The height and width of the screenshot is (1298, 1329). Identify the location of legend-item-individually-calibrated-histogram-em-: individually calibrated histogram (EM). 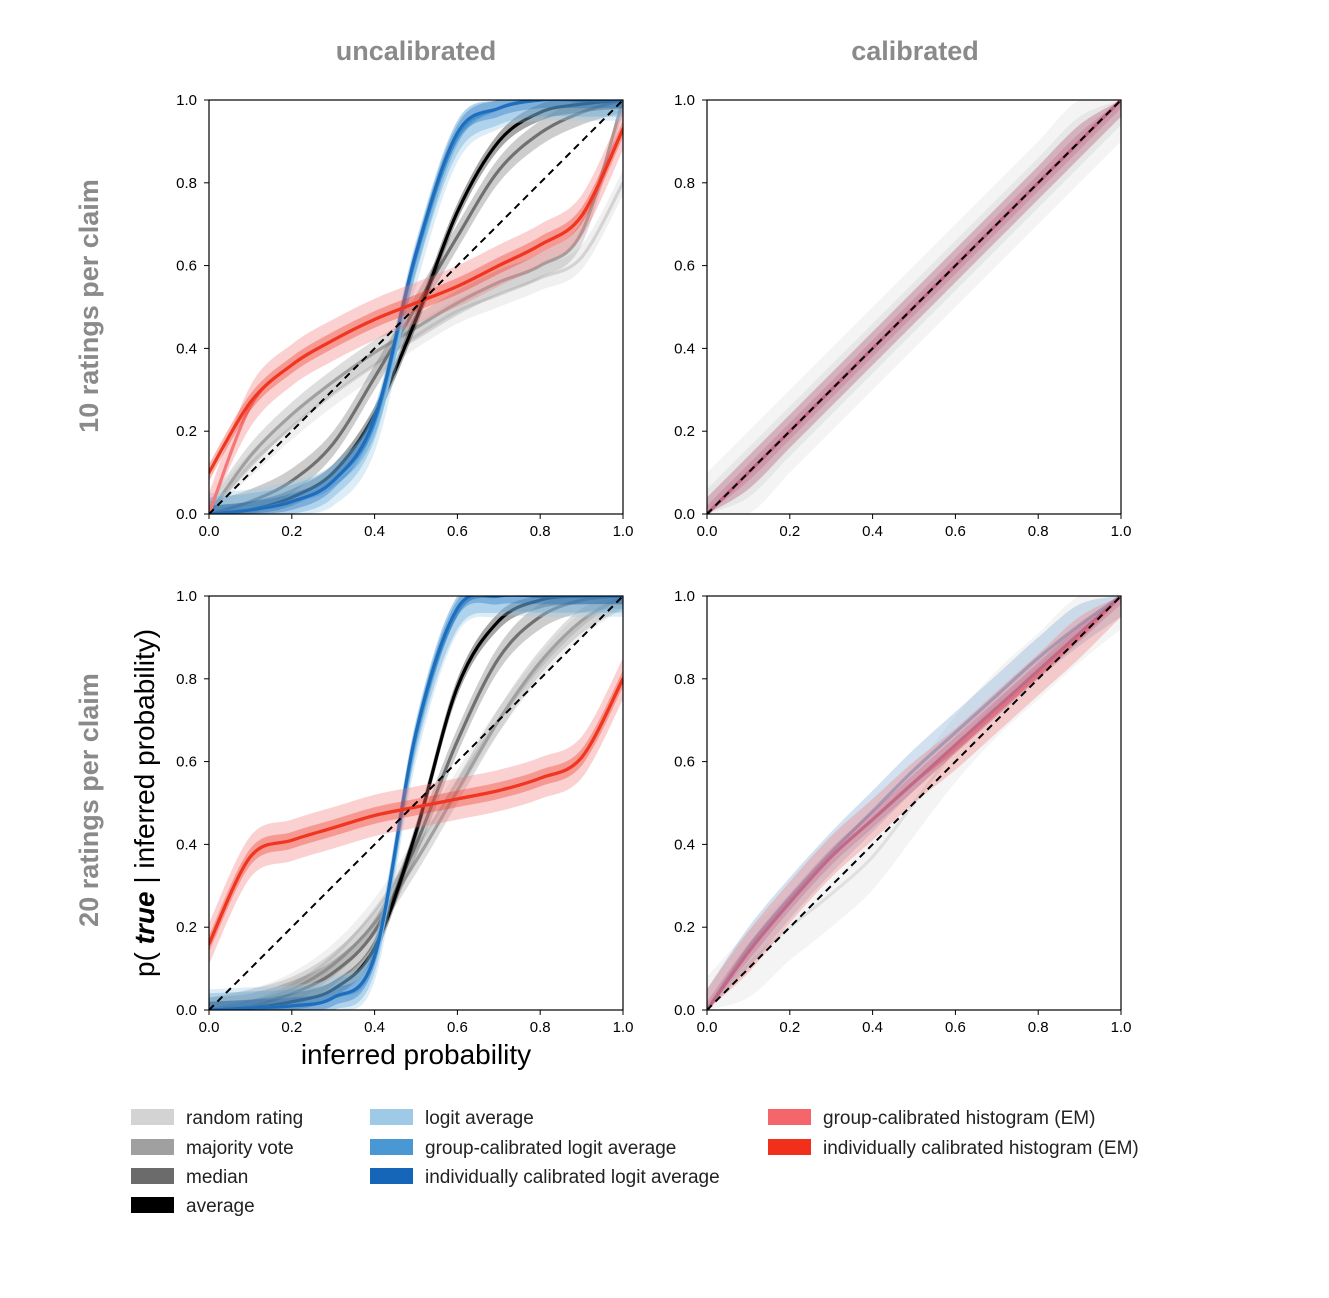
(953, 1148).